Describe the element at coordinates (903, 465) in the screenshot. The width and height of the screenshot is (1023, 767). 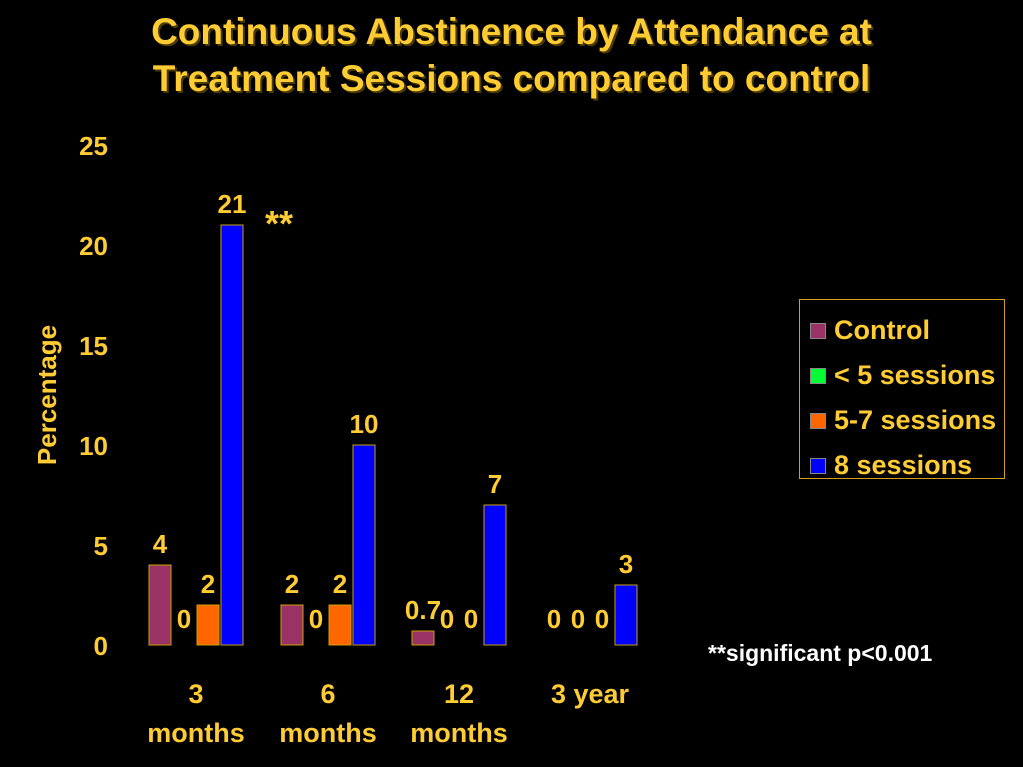
I see `legend-label: 8 sessions` at that location.